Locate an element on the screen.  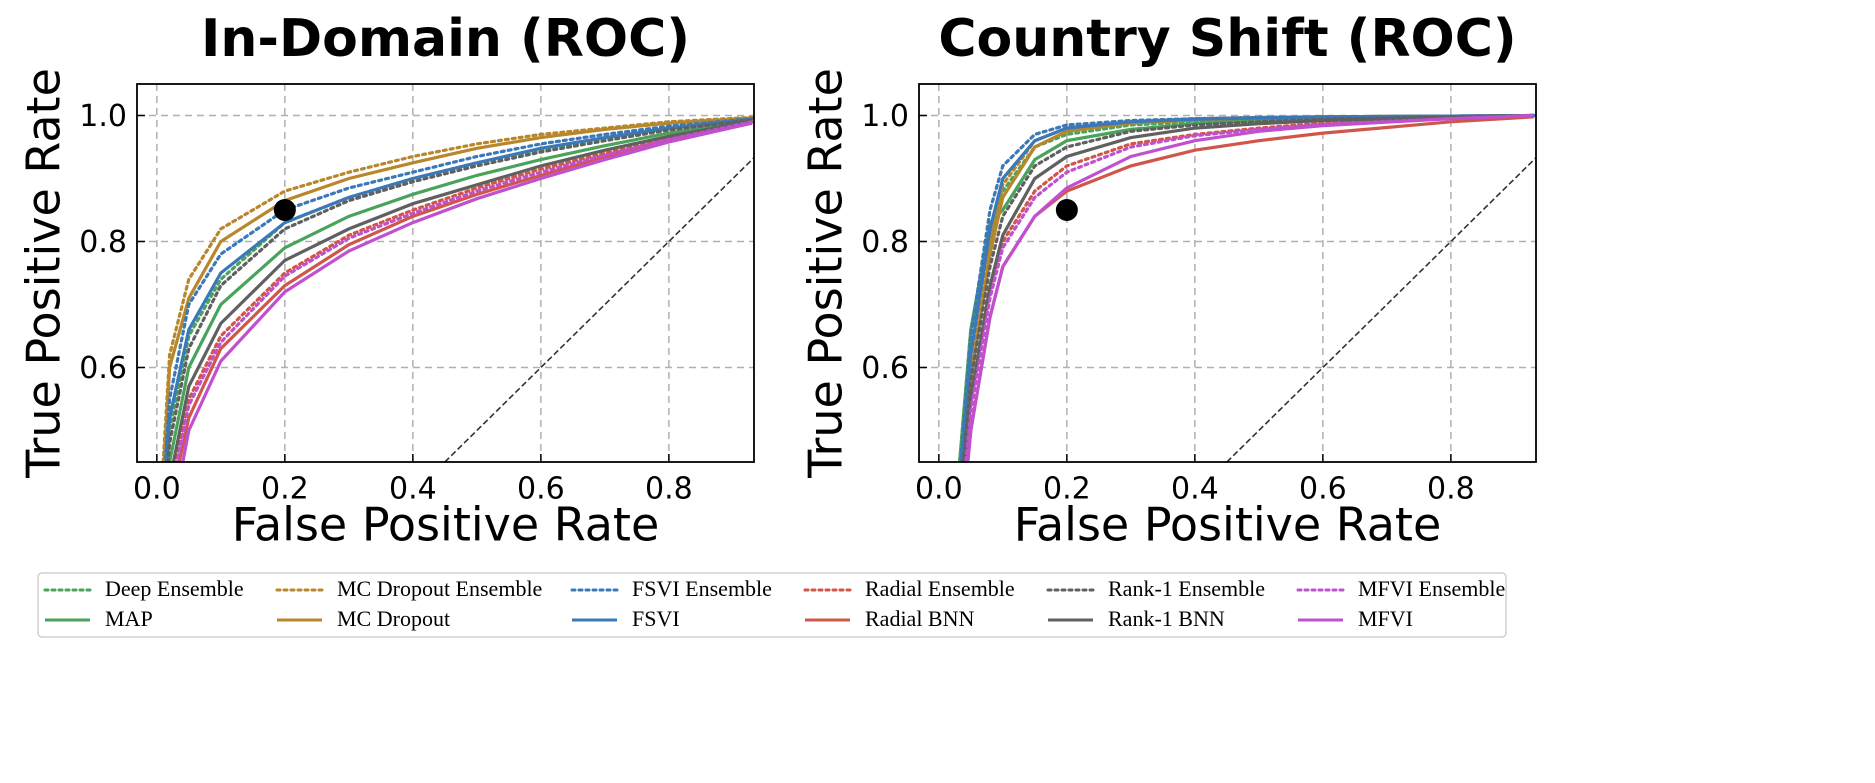
legend-label: Rank-1 BNN is located at coordinates (1166, 618).